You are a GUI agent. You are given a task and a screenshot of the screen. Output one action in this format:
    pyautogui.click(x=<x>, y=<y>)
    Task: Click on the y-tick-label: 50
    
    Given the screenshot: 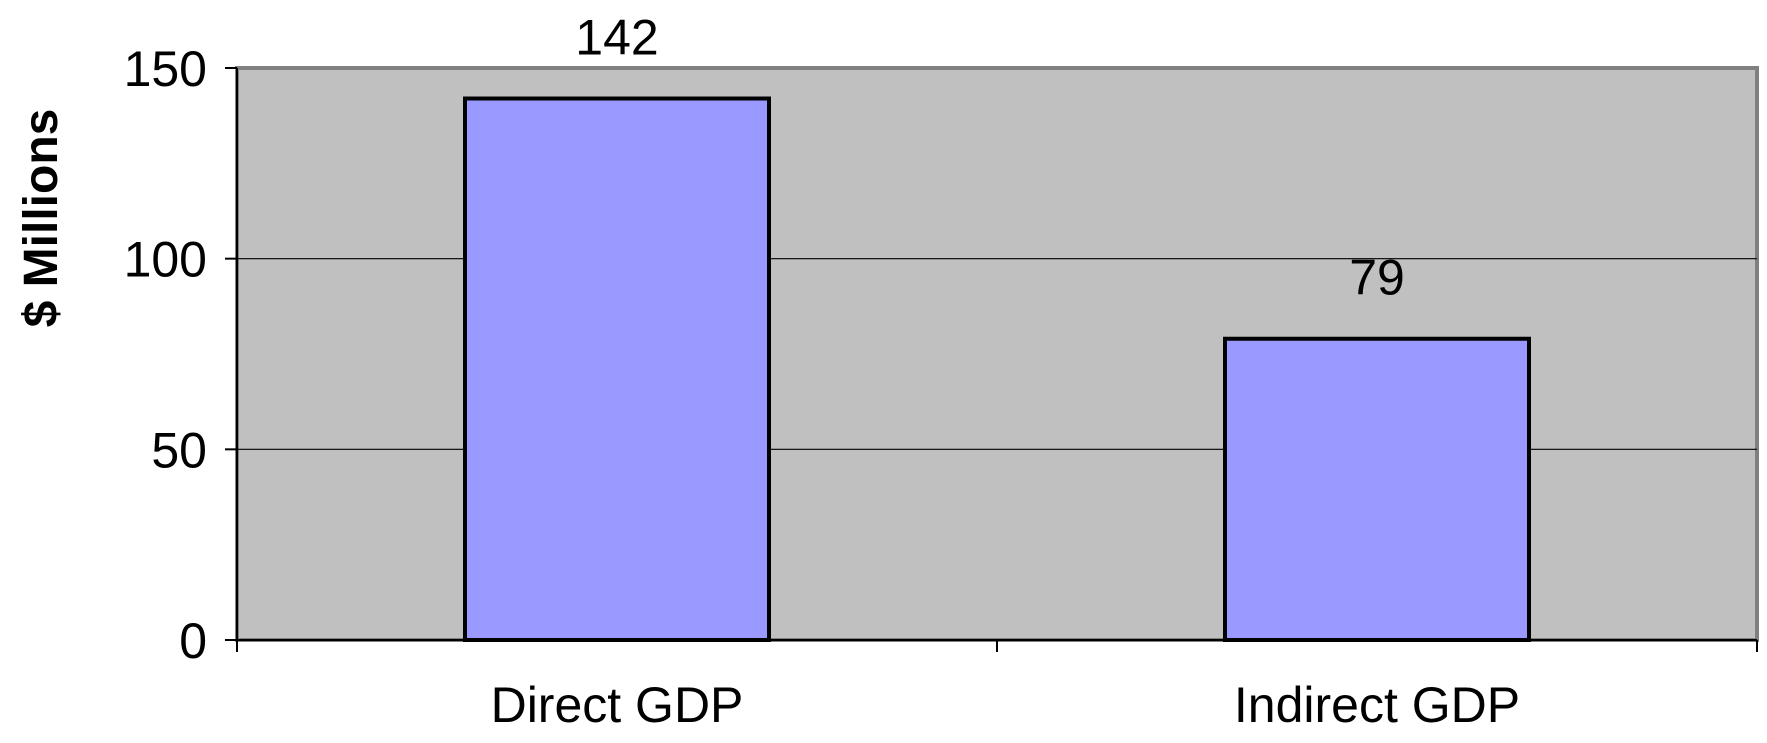 What is the action you would take?
    pyautogui.click(x=179, y=450)
    